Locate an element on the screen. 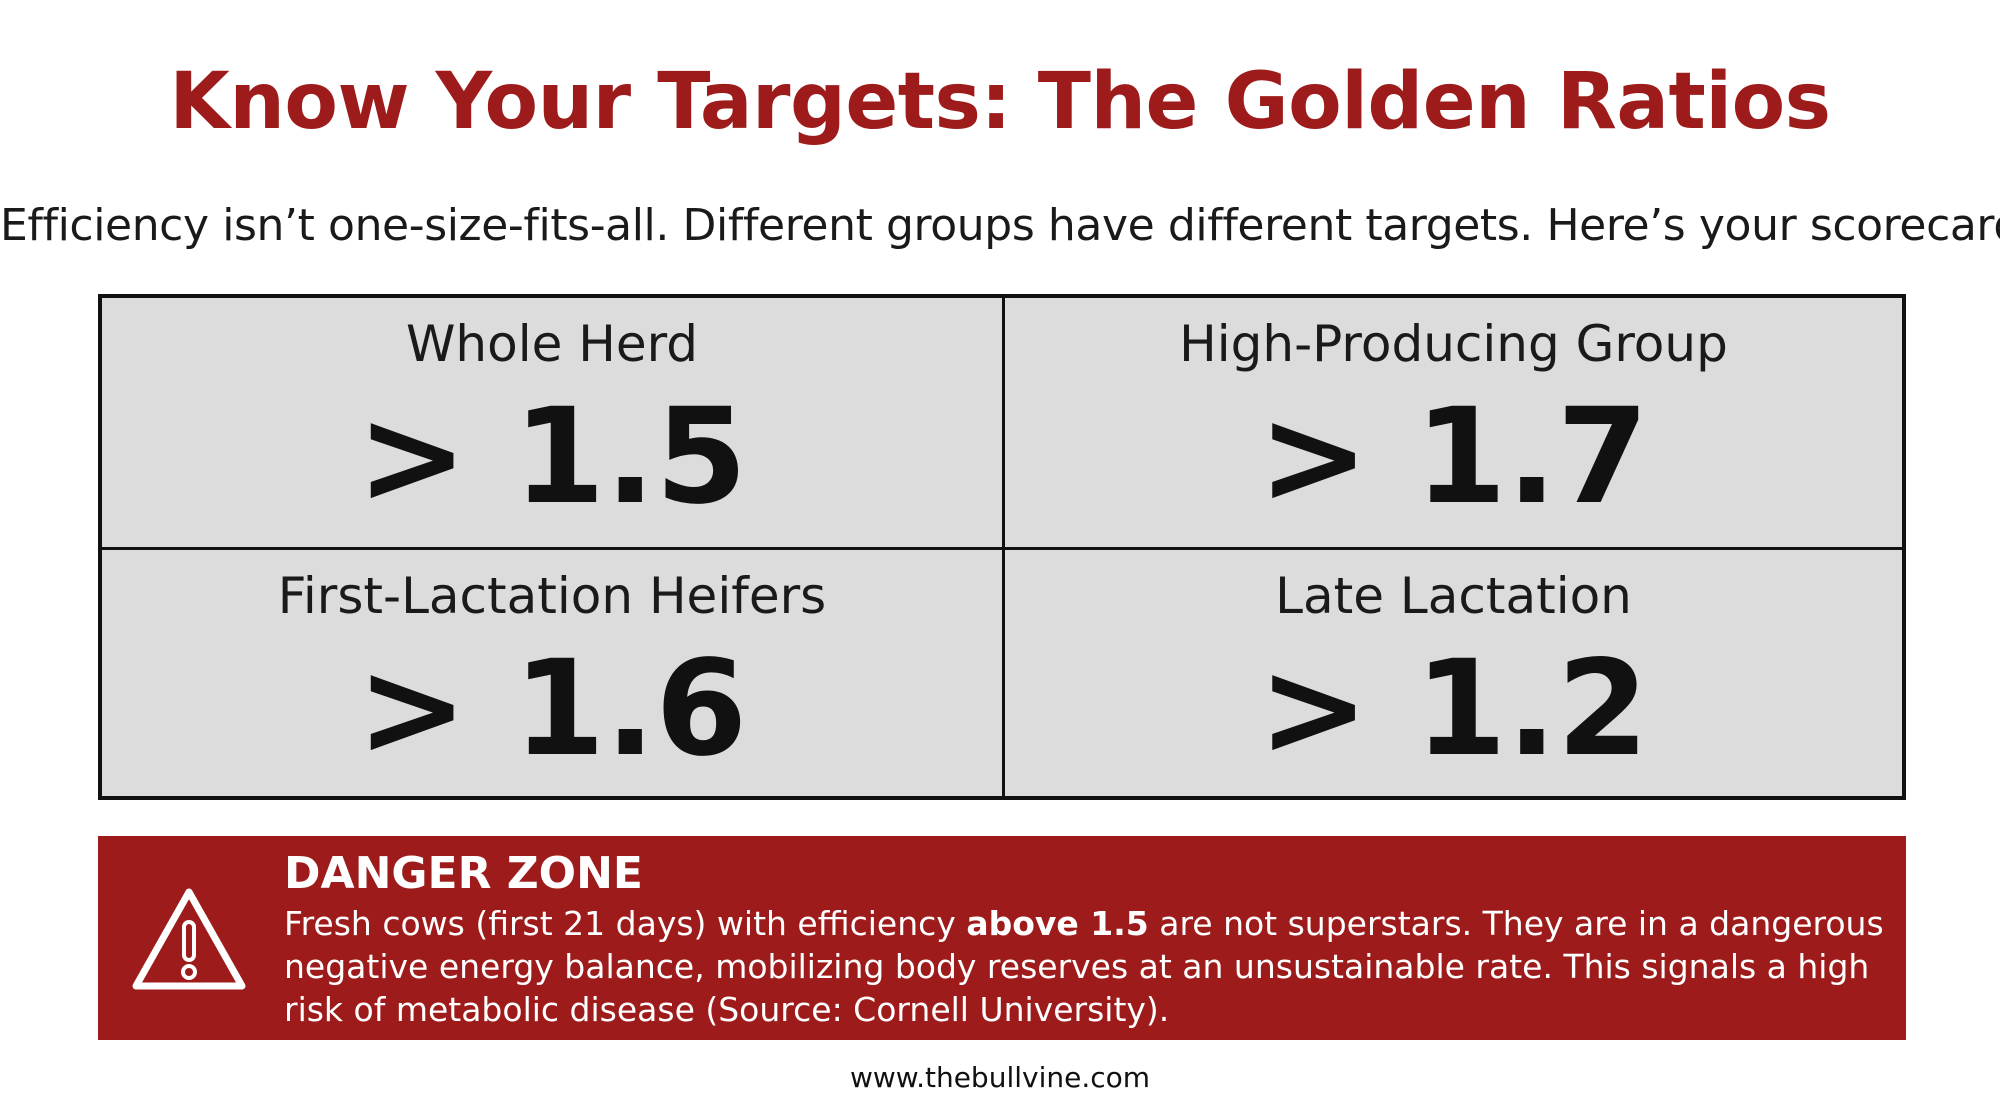 This screenshot has width=2000, height=1116. target-card-whole-herd: Whole Herd > 1.5 is located at coordinates (552, 422).